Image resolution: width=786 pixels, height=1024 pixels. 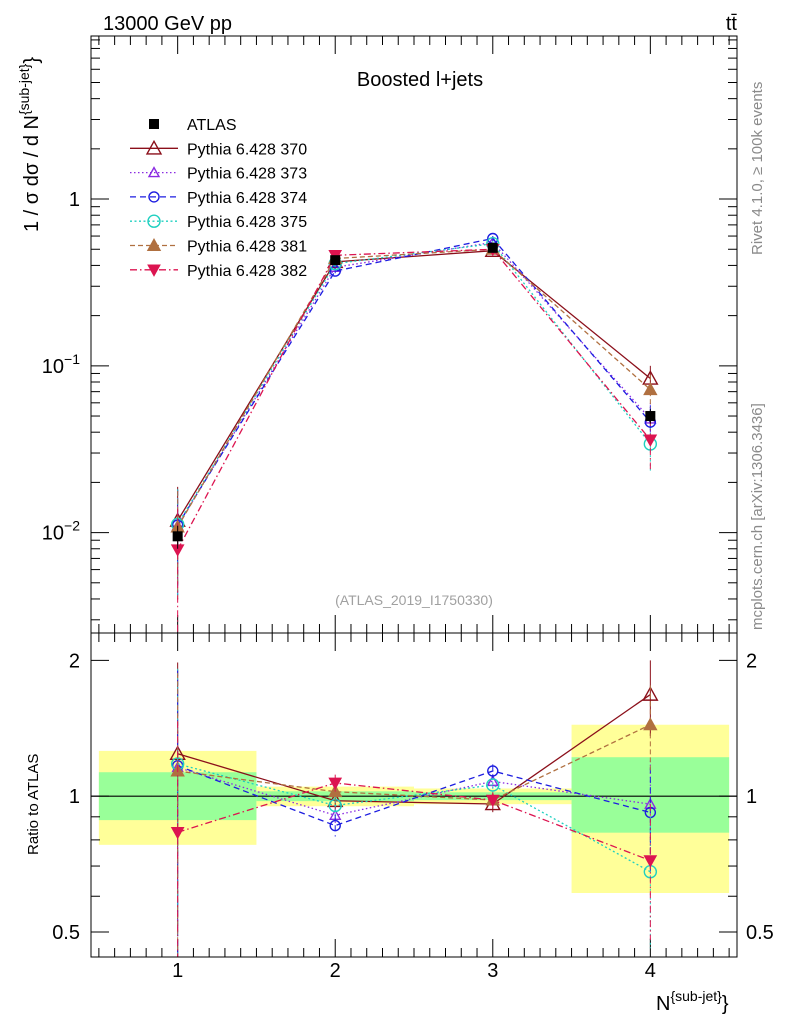 What do you see at coordinates (247, 222) in the screenshot?
I see `legend-label-4: Pythia 6.428 375` at bounding box center [247, 222].